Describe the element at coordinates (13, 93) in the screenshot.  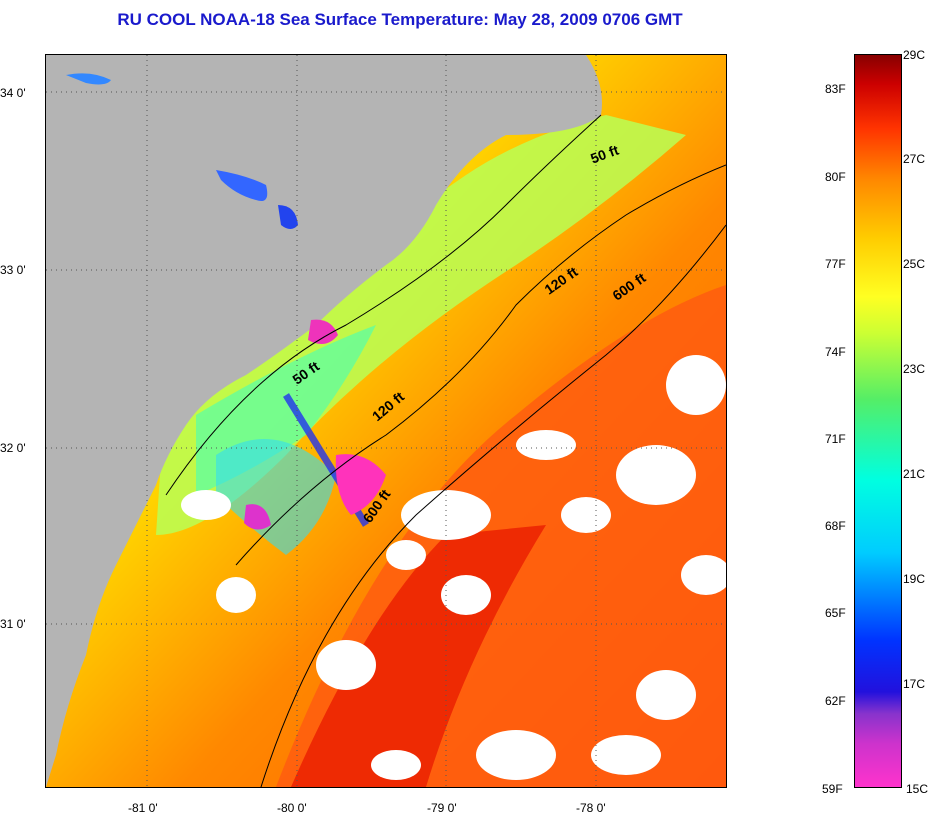
I see `lat-label-34: 34 0'` at that location.